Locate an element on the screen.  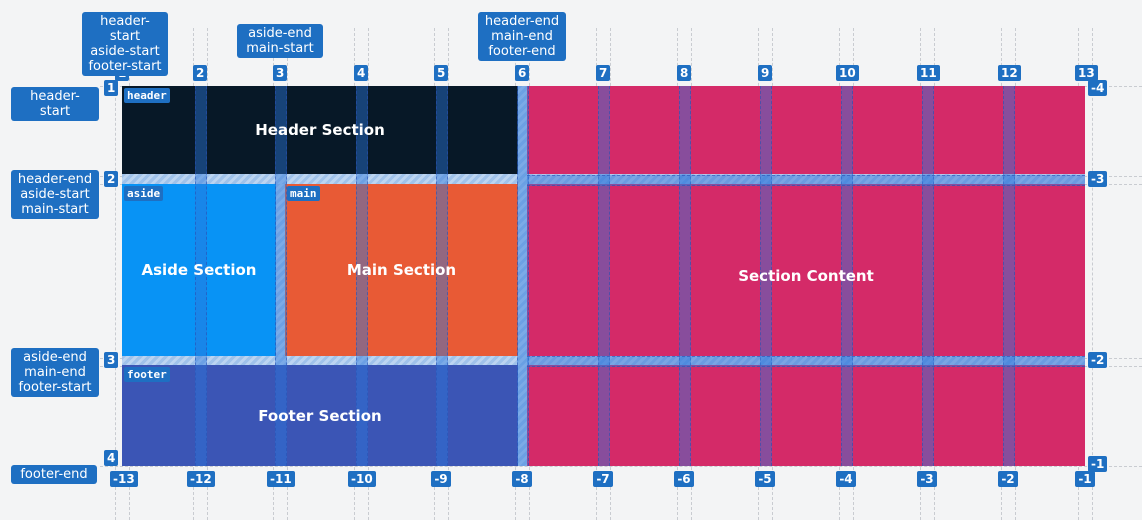
column-number-bottom: -2 is located at coordinates (1008, 479).